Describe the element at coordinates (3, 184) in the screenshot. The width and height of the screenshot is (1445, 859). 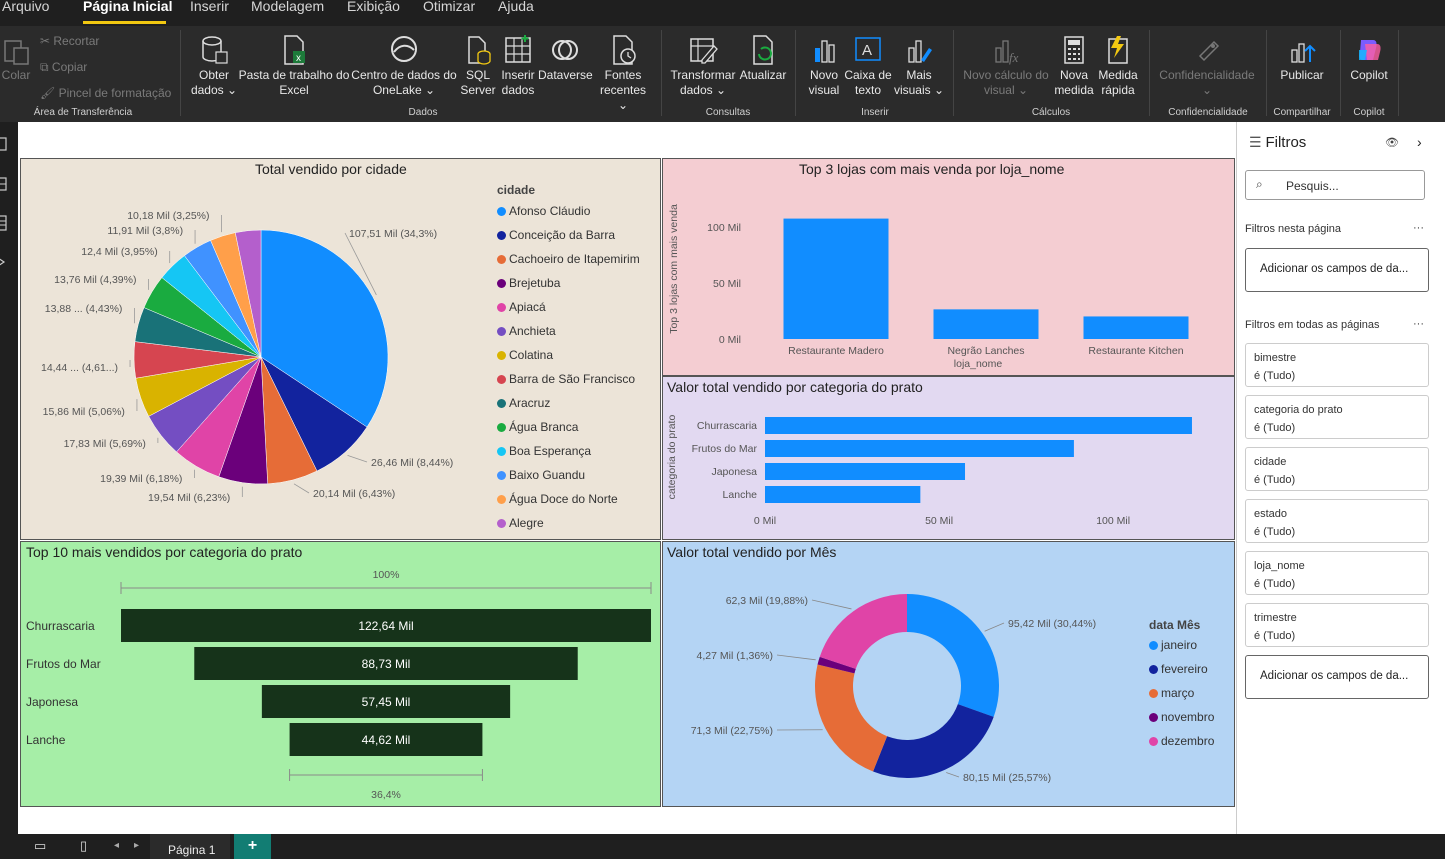
I see `table-view-icon` at that location.